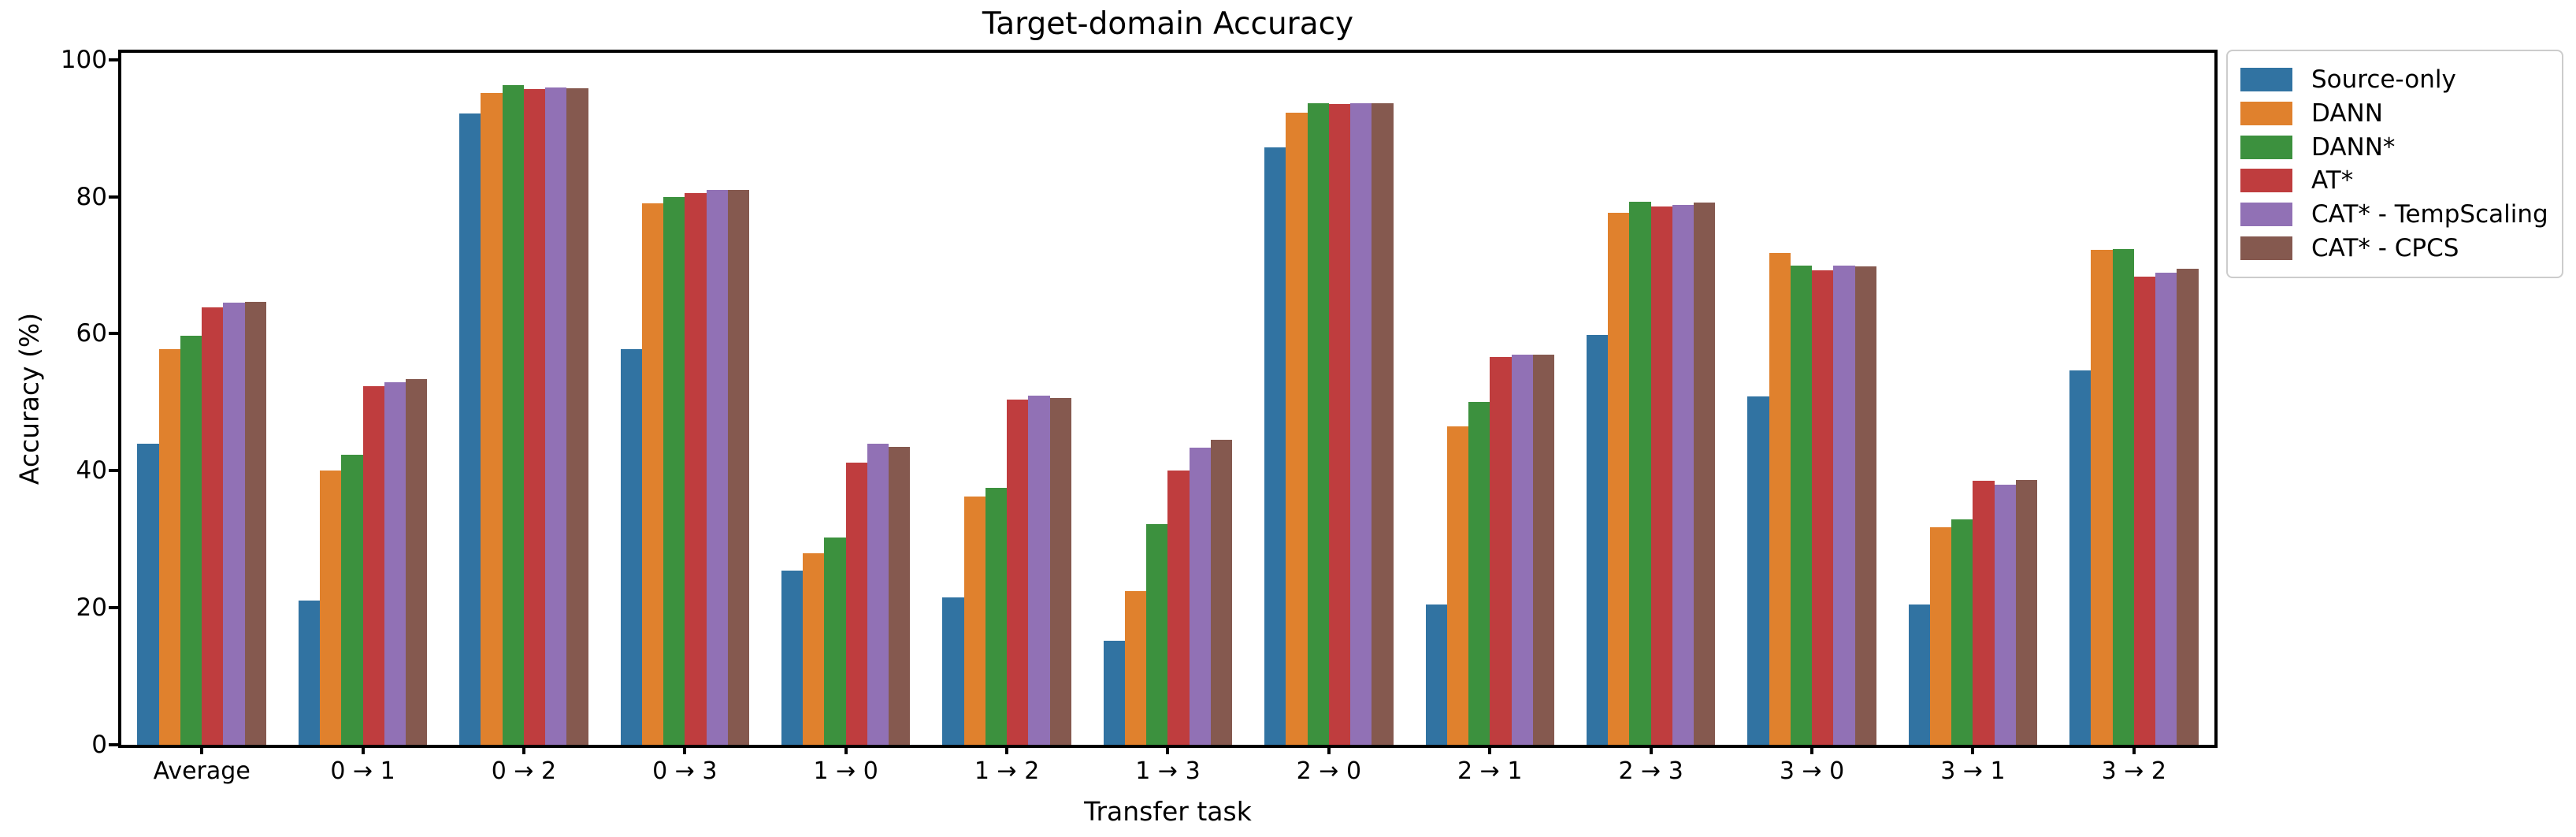 Image resolution: width=2576 pixels, height=837 pixels. Describe the element at coordinates (2397, 180) in the screenshot. I see `legend-item: AT*` at that location.